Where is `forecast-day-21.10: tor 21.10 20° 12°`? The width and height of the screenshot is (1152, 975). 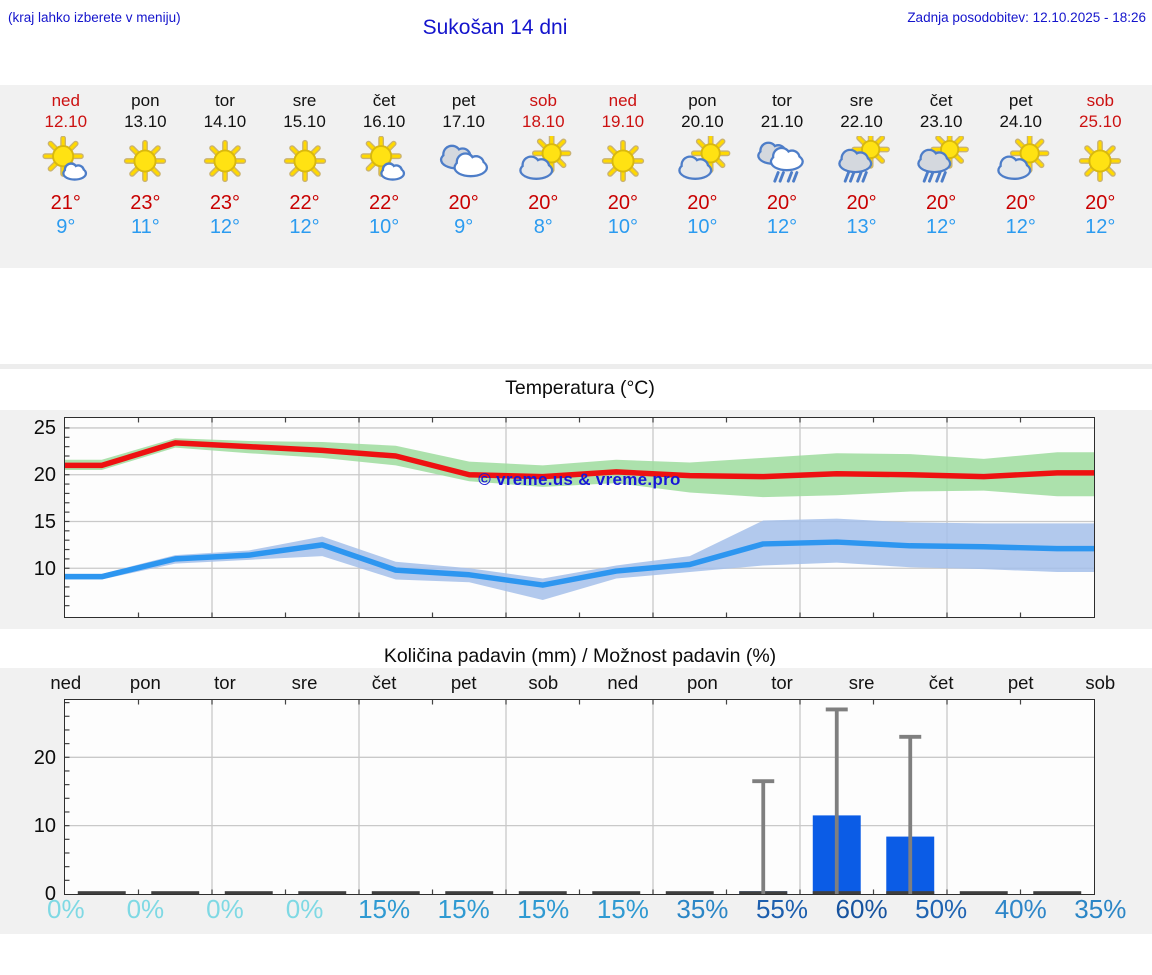
forecast-day-21.10: tor 21.10 20° 12° is located at coordinates (782, 176).